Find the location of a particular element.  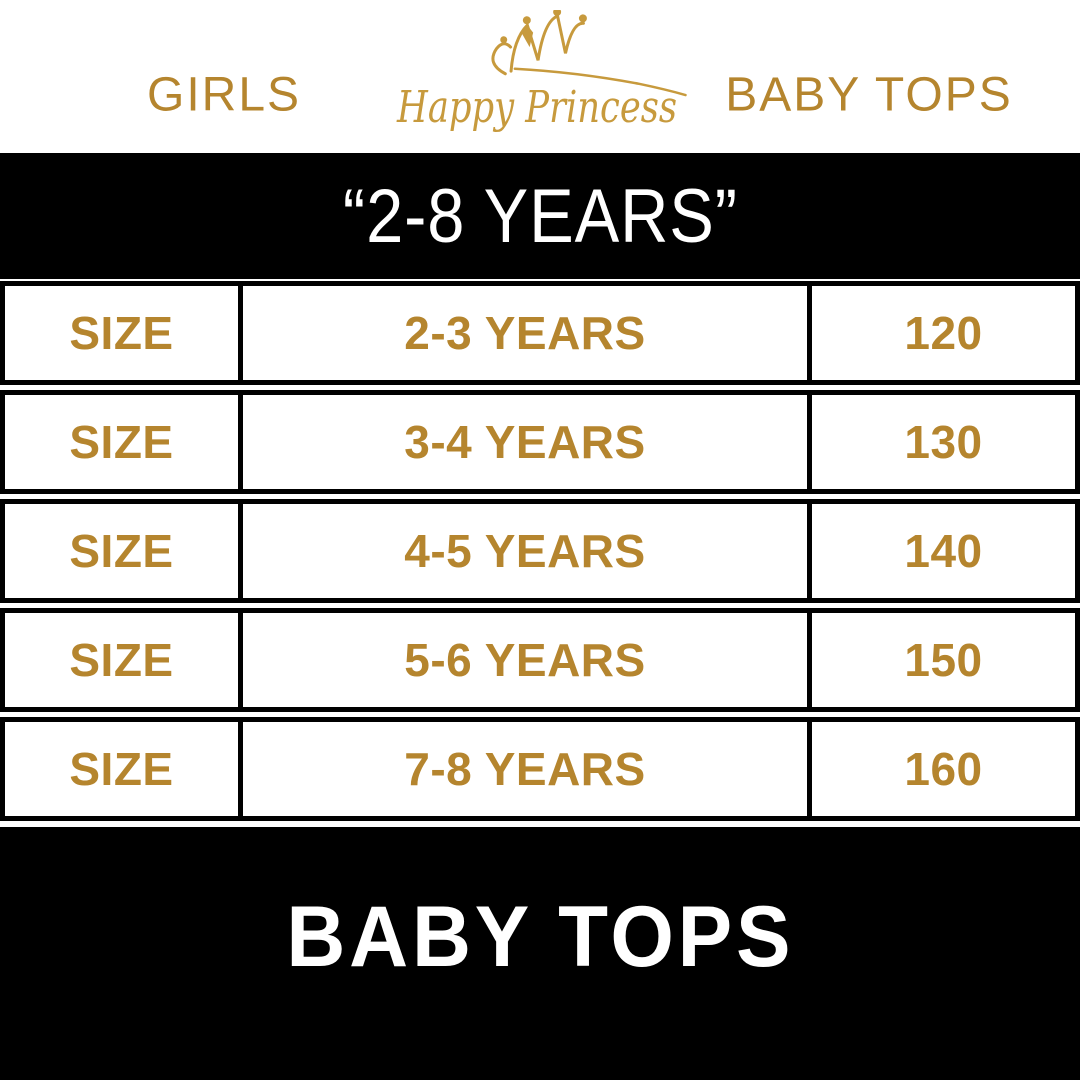

table-row: SIZE 4-5 YEARS 140 is located at coordinates (540, 551).